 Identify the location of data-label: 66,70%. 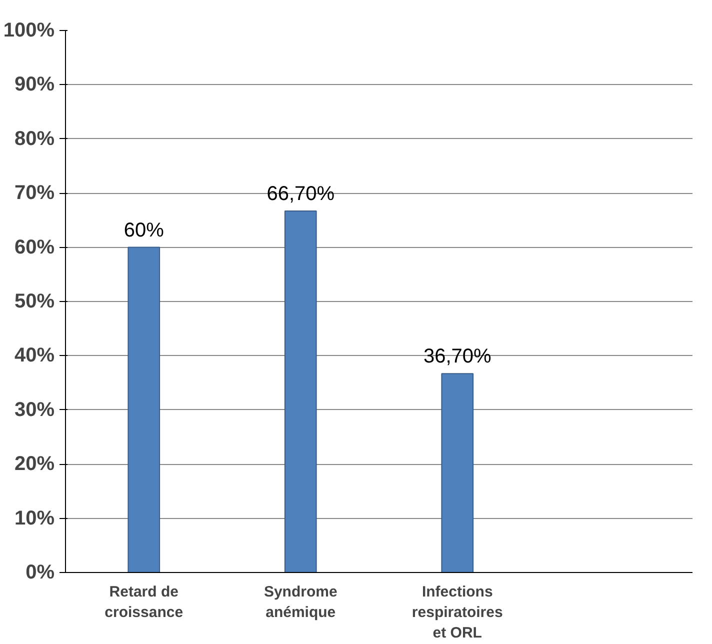
(300, 193).